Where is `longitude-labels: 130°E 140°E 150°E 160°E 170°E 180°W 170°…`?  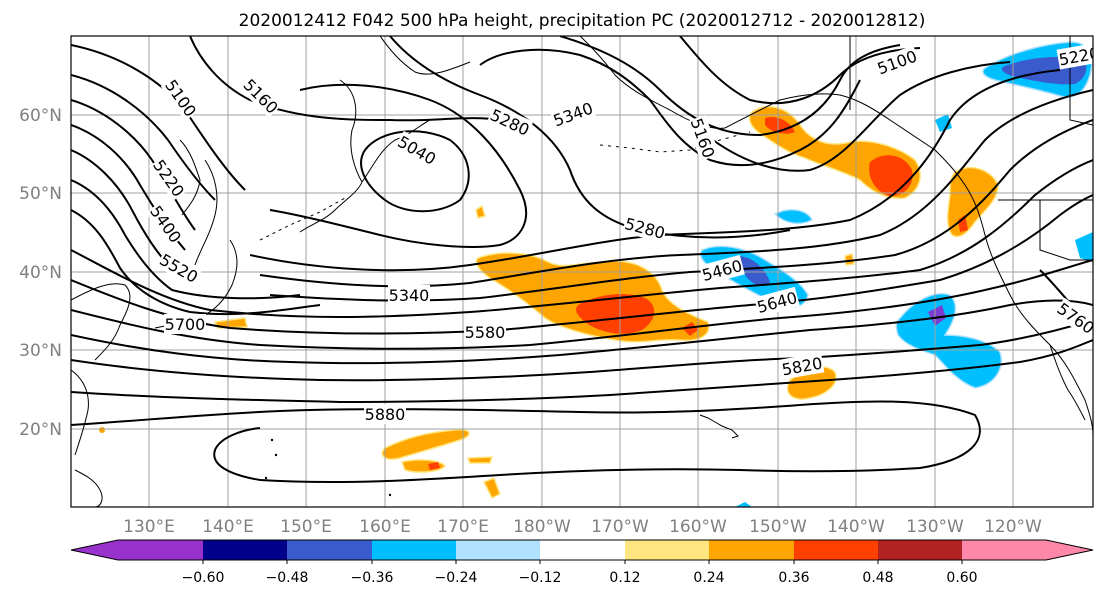 longitude-labels: 130°E 140°E 150°E 160°E 170°E 180°W 170°… is located at coordinates (582, 527).